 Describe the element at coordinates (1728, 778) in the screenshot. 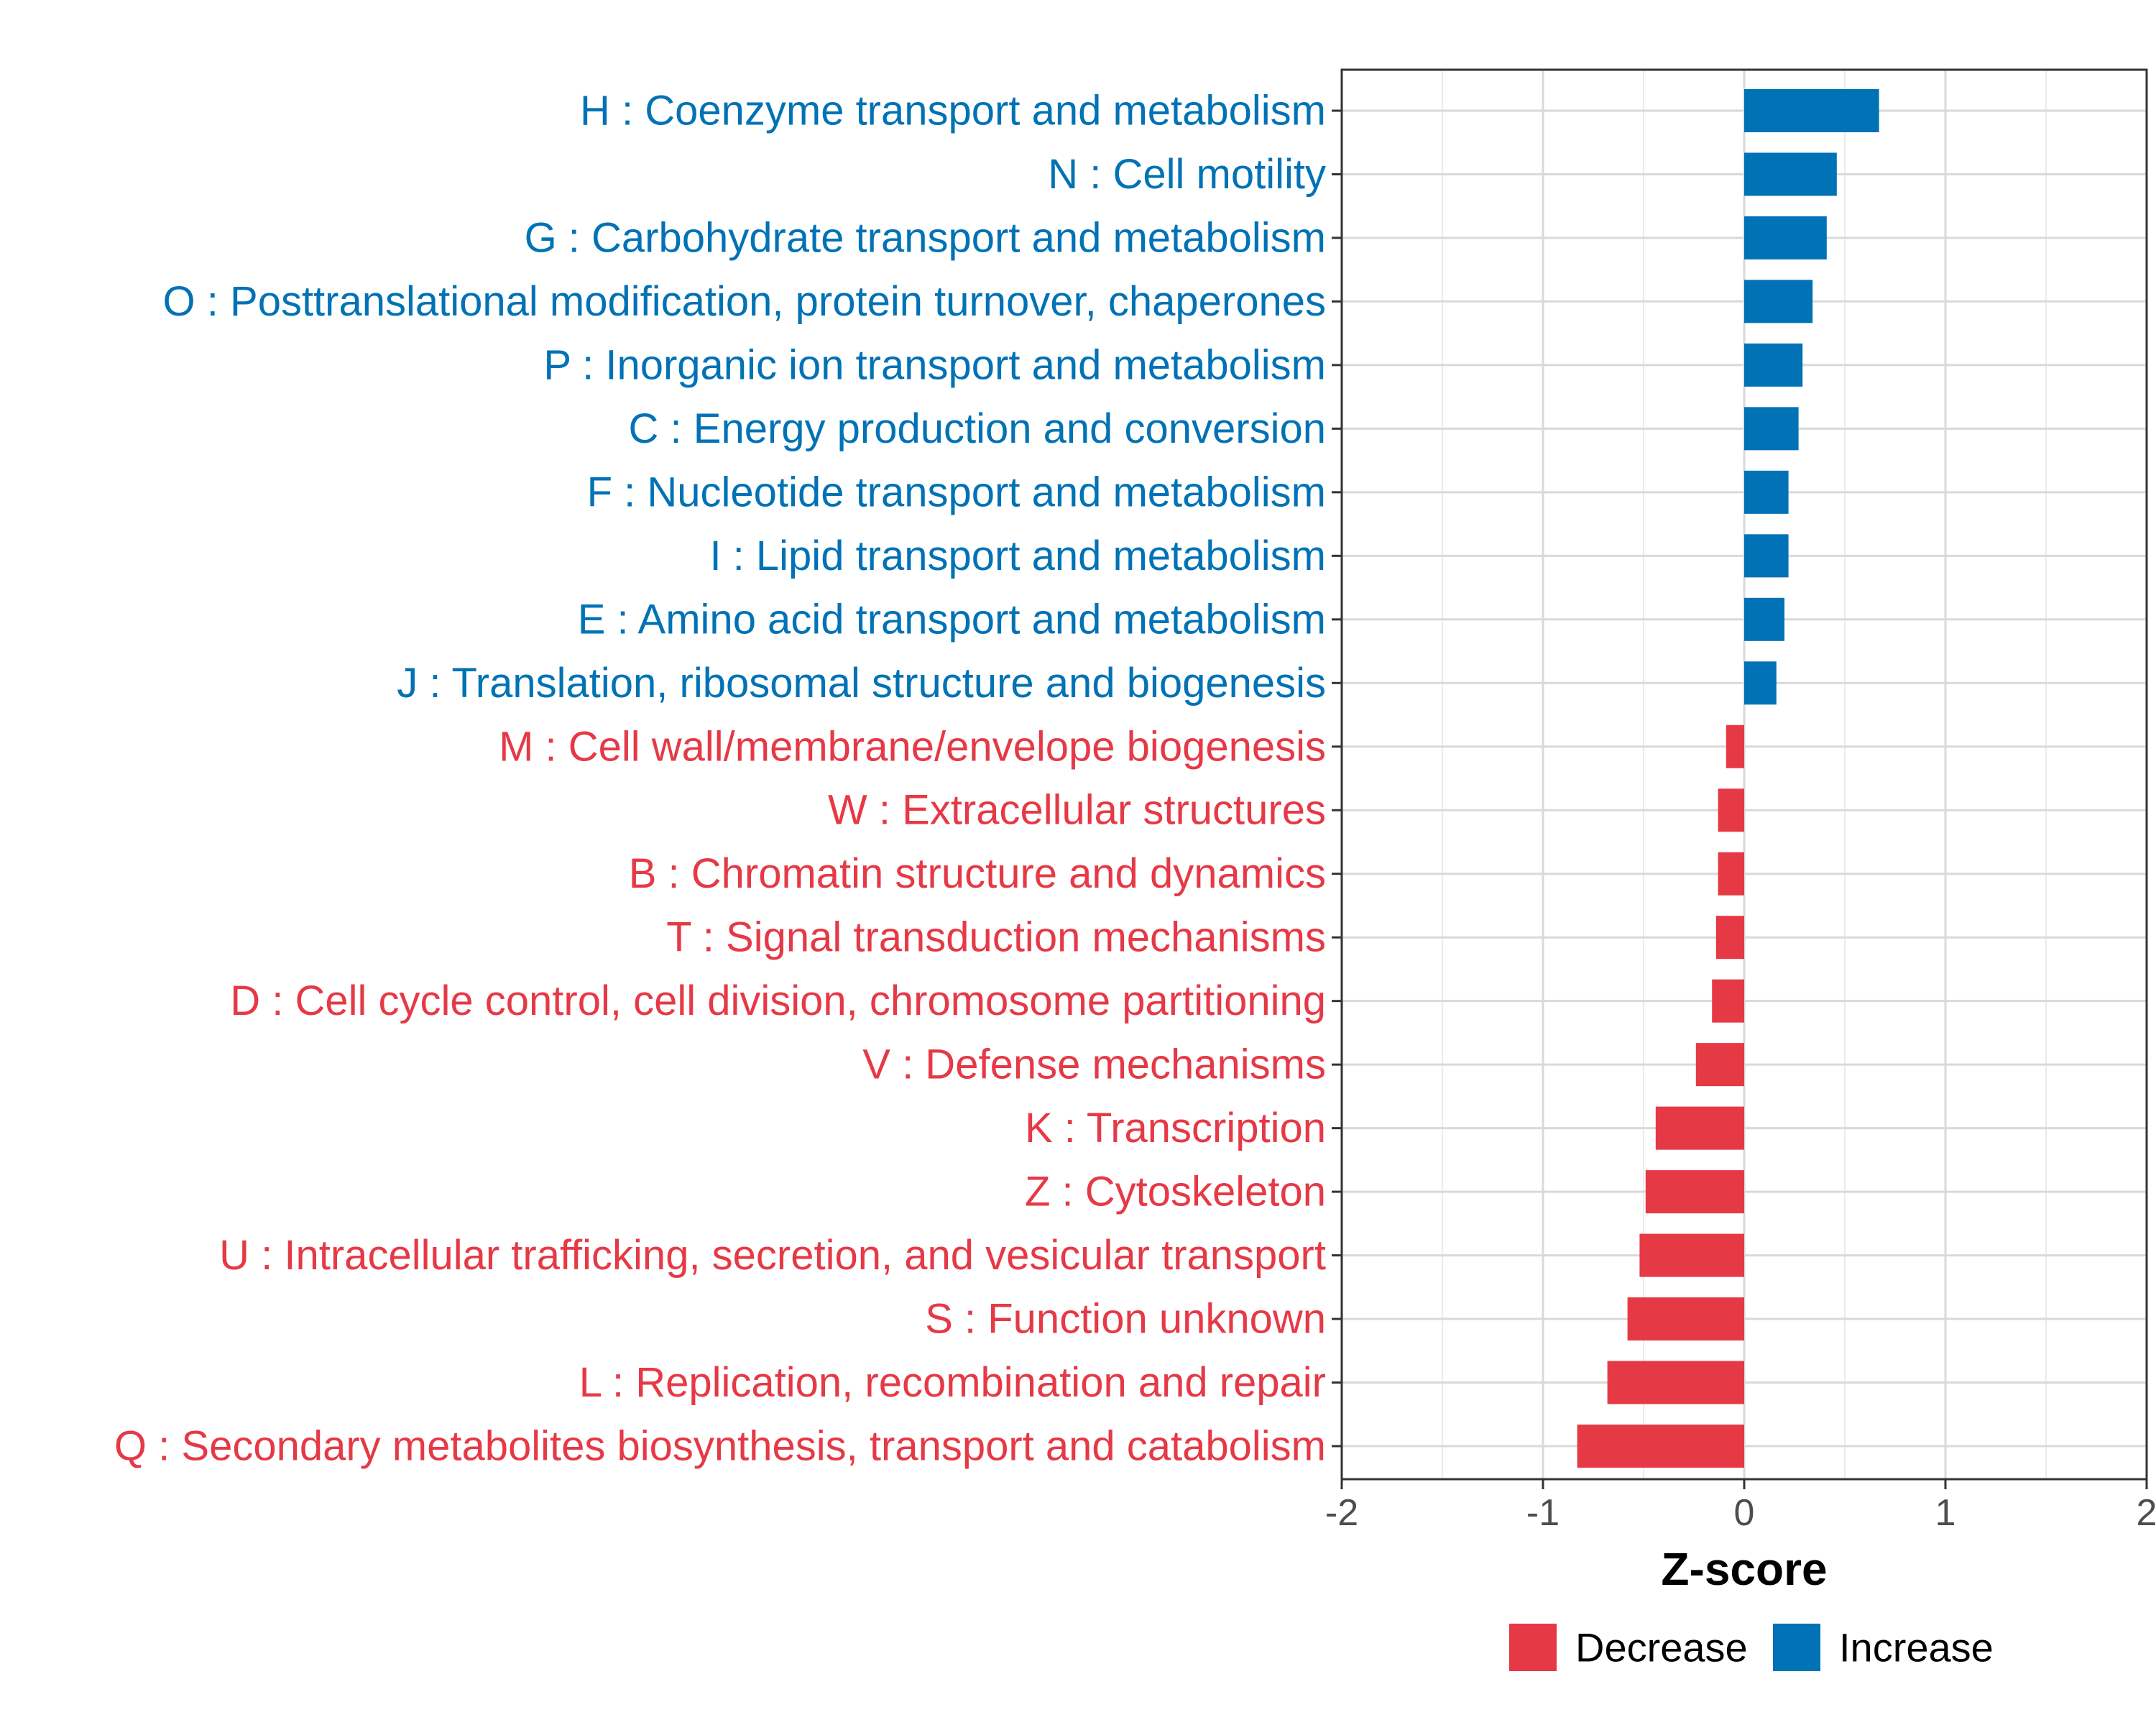

I see `bars` at that location.